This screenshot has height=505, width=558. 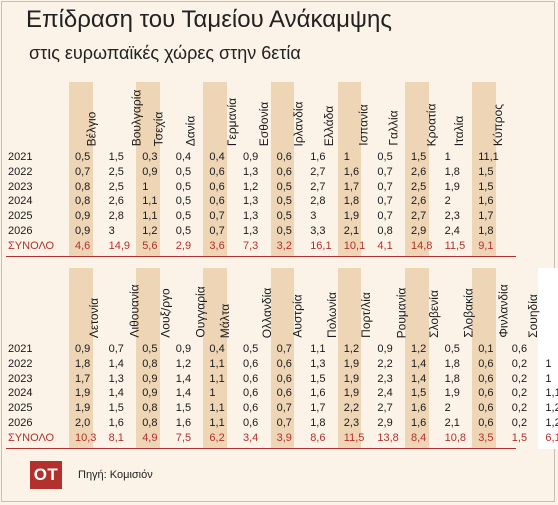 I want to click on value-cell: 2,1, so click(x=452, y=423).